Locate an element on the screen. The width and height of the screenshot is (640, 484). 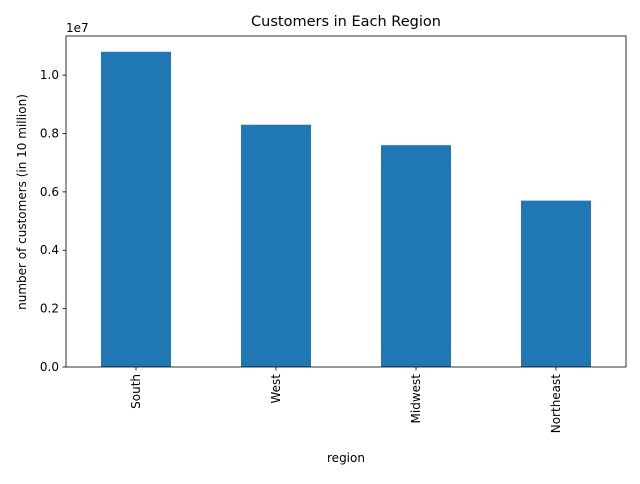
x-axis-label: region is located at coordinates (346, 458).